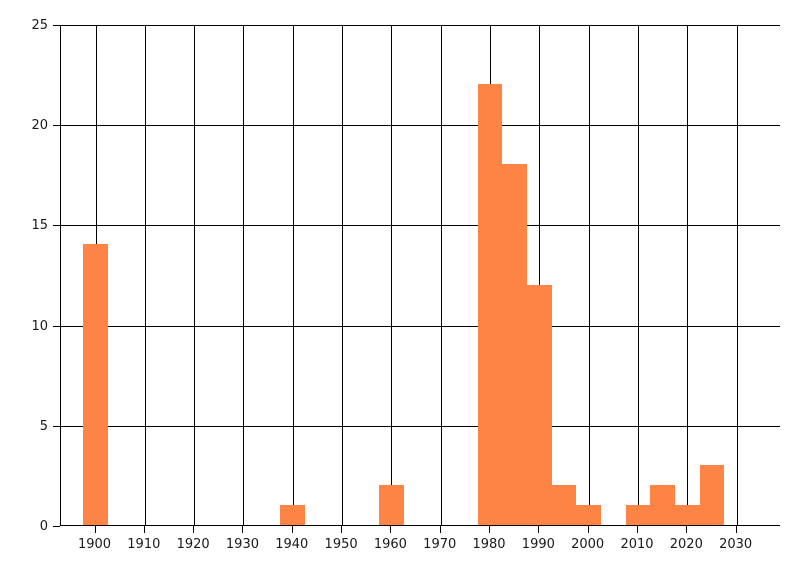 Image resolution: width=800 pixels, height=576 pixels. I want to click on x-tick-label: 1930, so click(242, 544).